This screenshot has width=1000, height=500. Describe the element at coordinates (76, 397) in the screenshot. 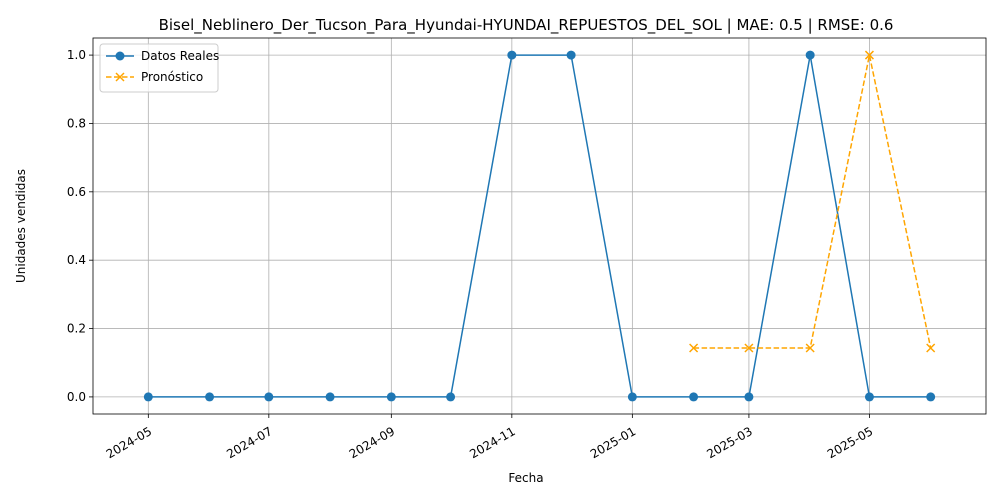

I see `y-tick-label: 0.0` at that location.